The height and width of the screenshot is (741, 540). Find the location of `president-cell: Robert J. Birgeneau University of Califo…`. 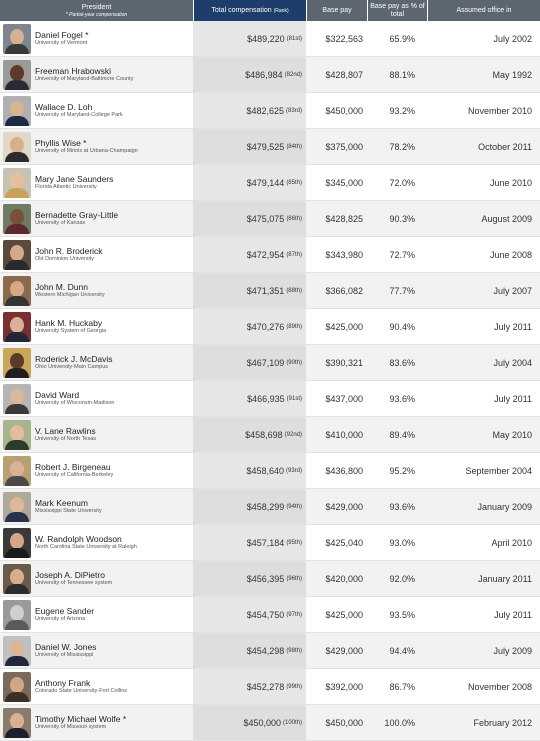

president-cell: Robert J. Birgeneau University of Califo… is located at coordinates (96, 470).